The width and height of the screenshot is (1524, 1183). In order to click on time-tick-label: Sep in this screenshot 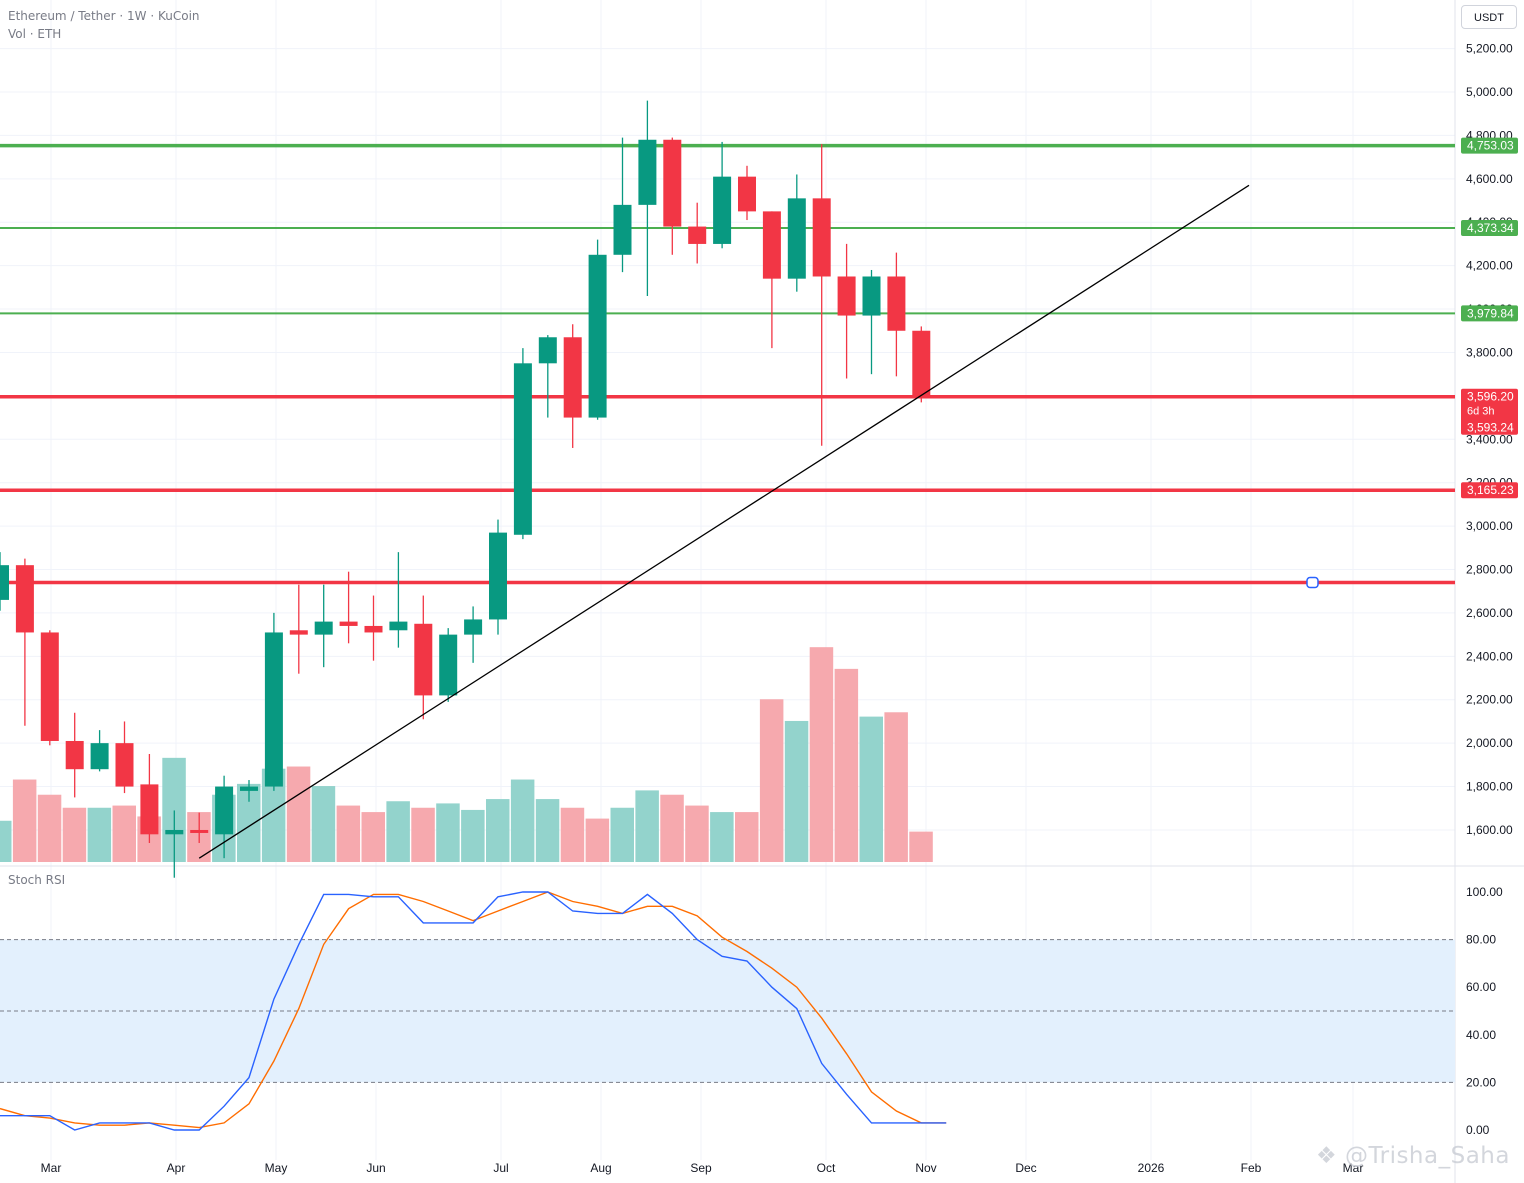, I will do `click(701, 1168)`.